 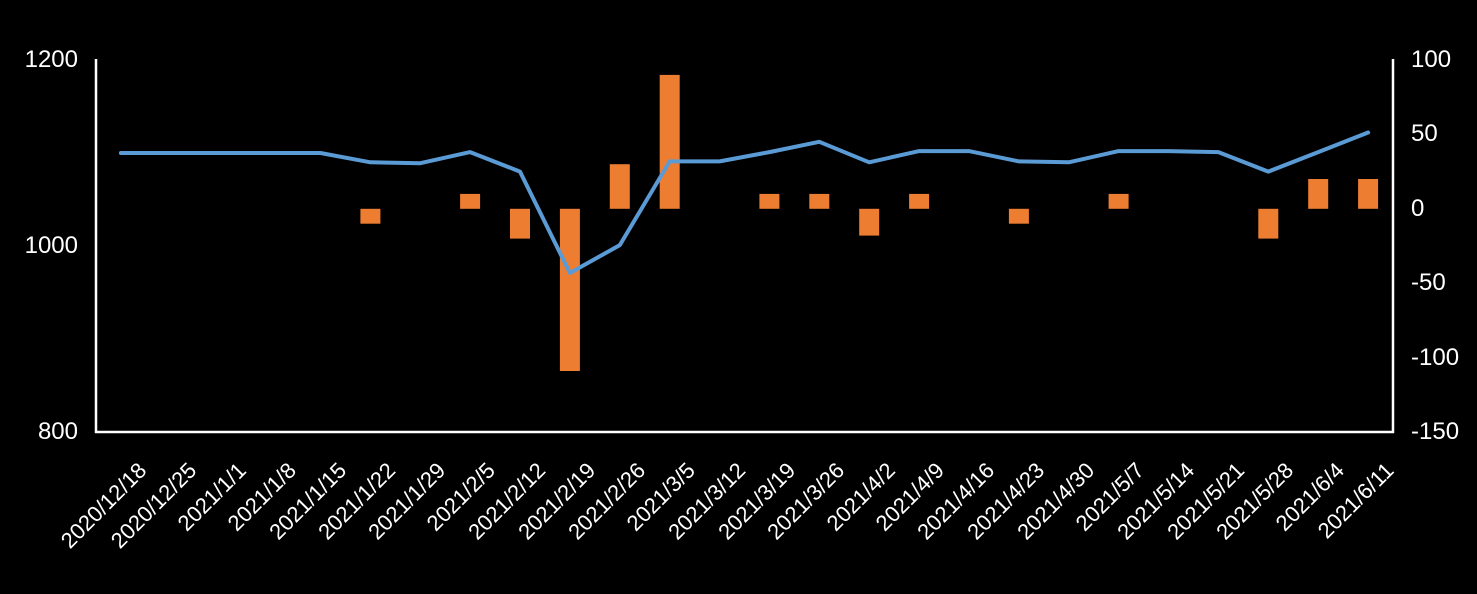 I want to click on bar-2021/4/9, so click(x=919, y=201).